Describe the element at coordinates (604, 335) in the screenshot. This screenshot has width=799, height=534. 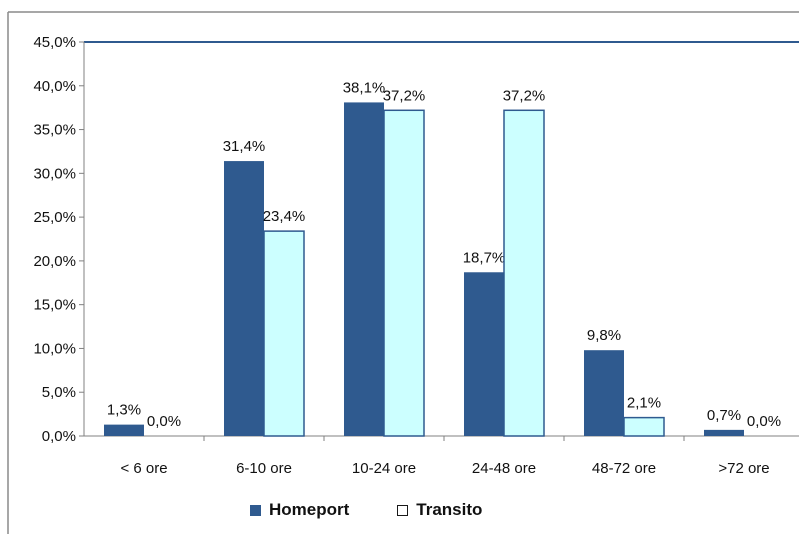
I see `data-label-homeport: 9,8%` at that location.